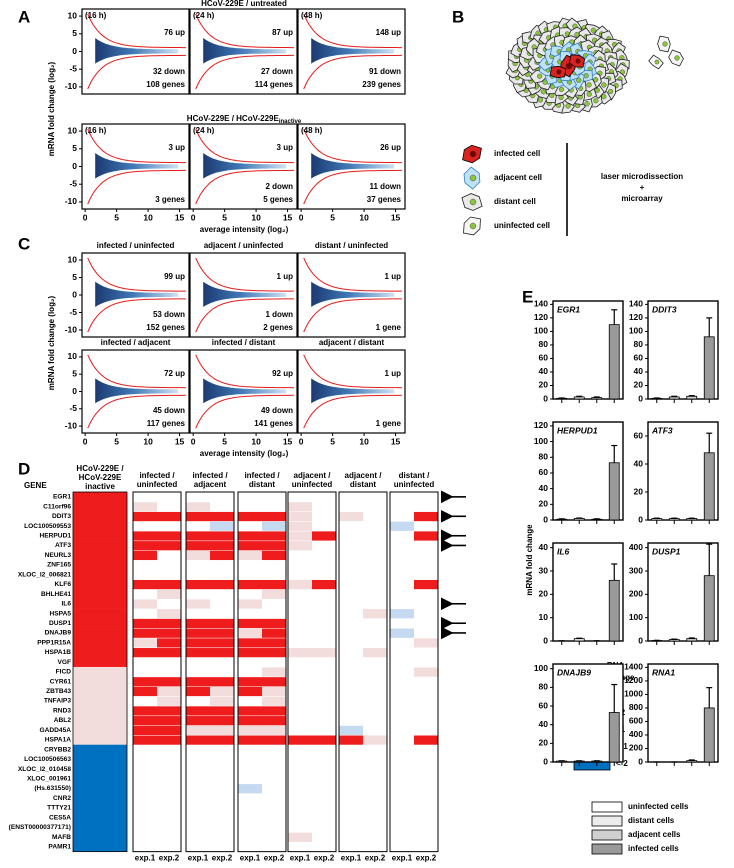  Describe the element at coordinates (313, 475) in the screenshot. I see `group-header: adjacent /` at that location.